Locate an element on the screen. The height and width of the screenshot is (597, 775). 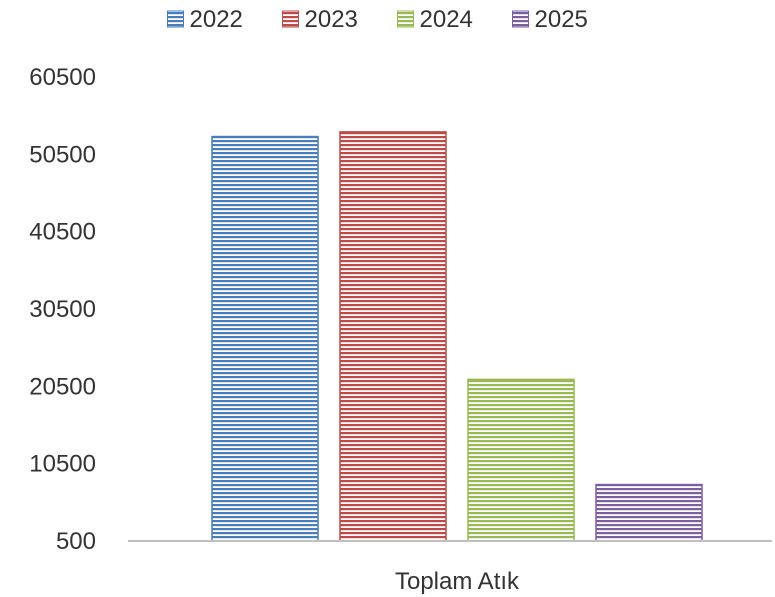
y-tick-label: 10500 is located at coordinates (62, 464).